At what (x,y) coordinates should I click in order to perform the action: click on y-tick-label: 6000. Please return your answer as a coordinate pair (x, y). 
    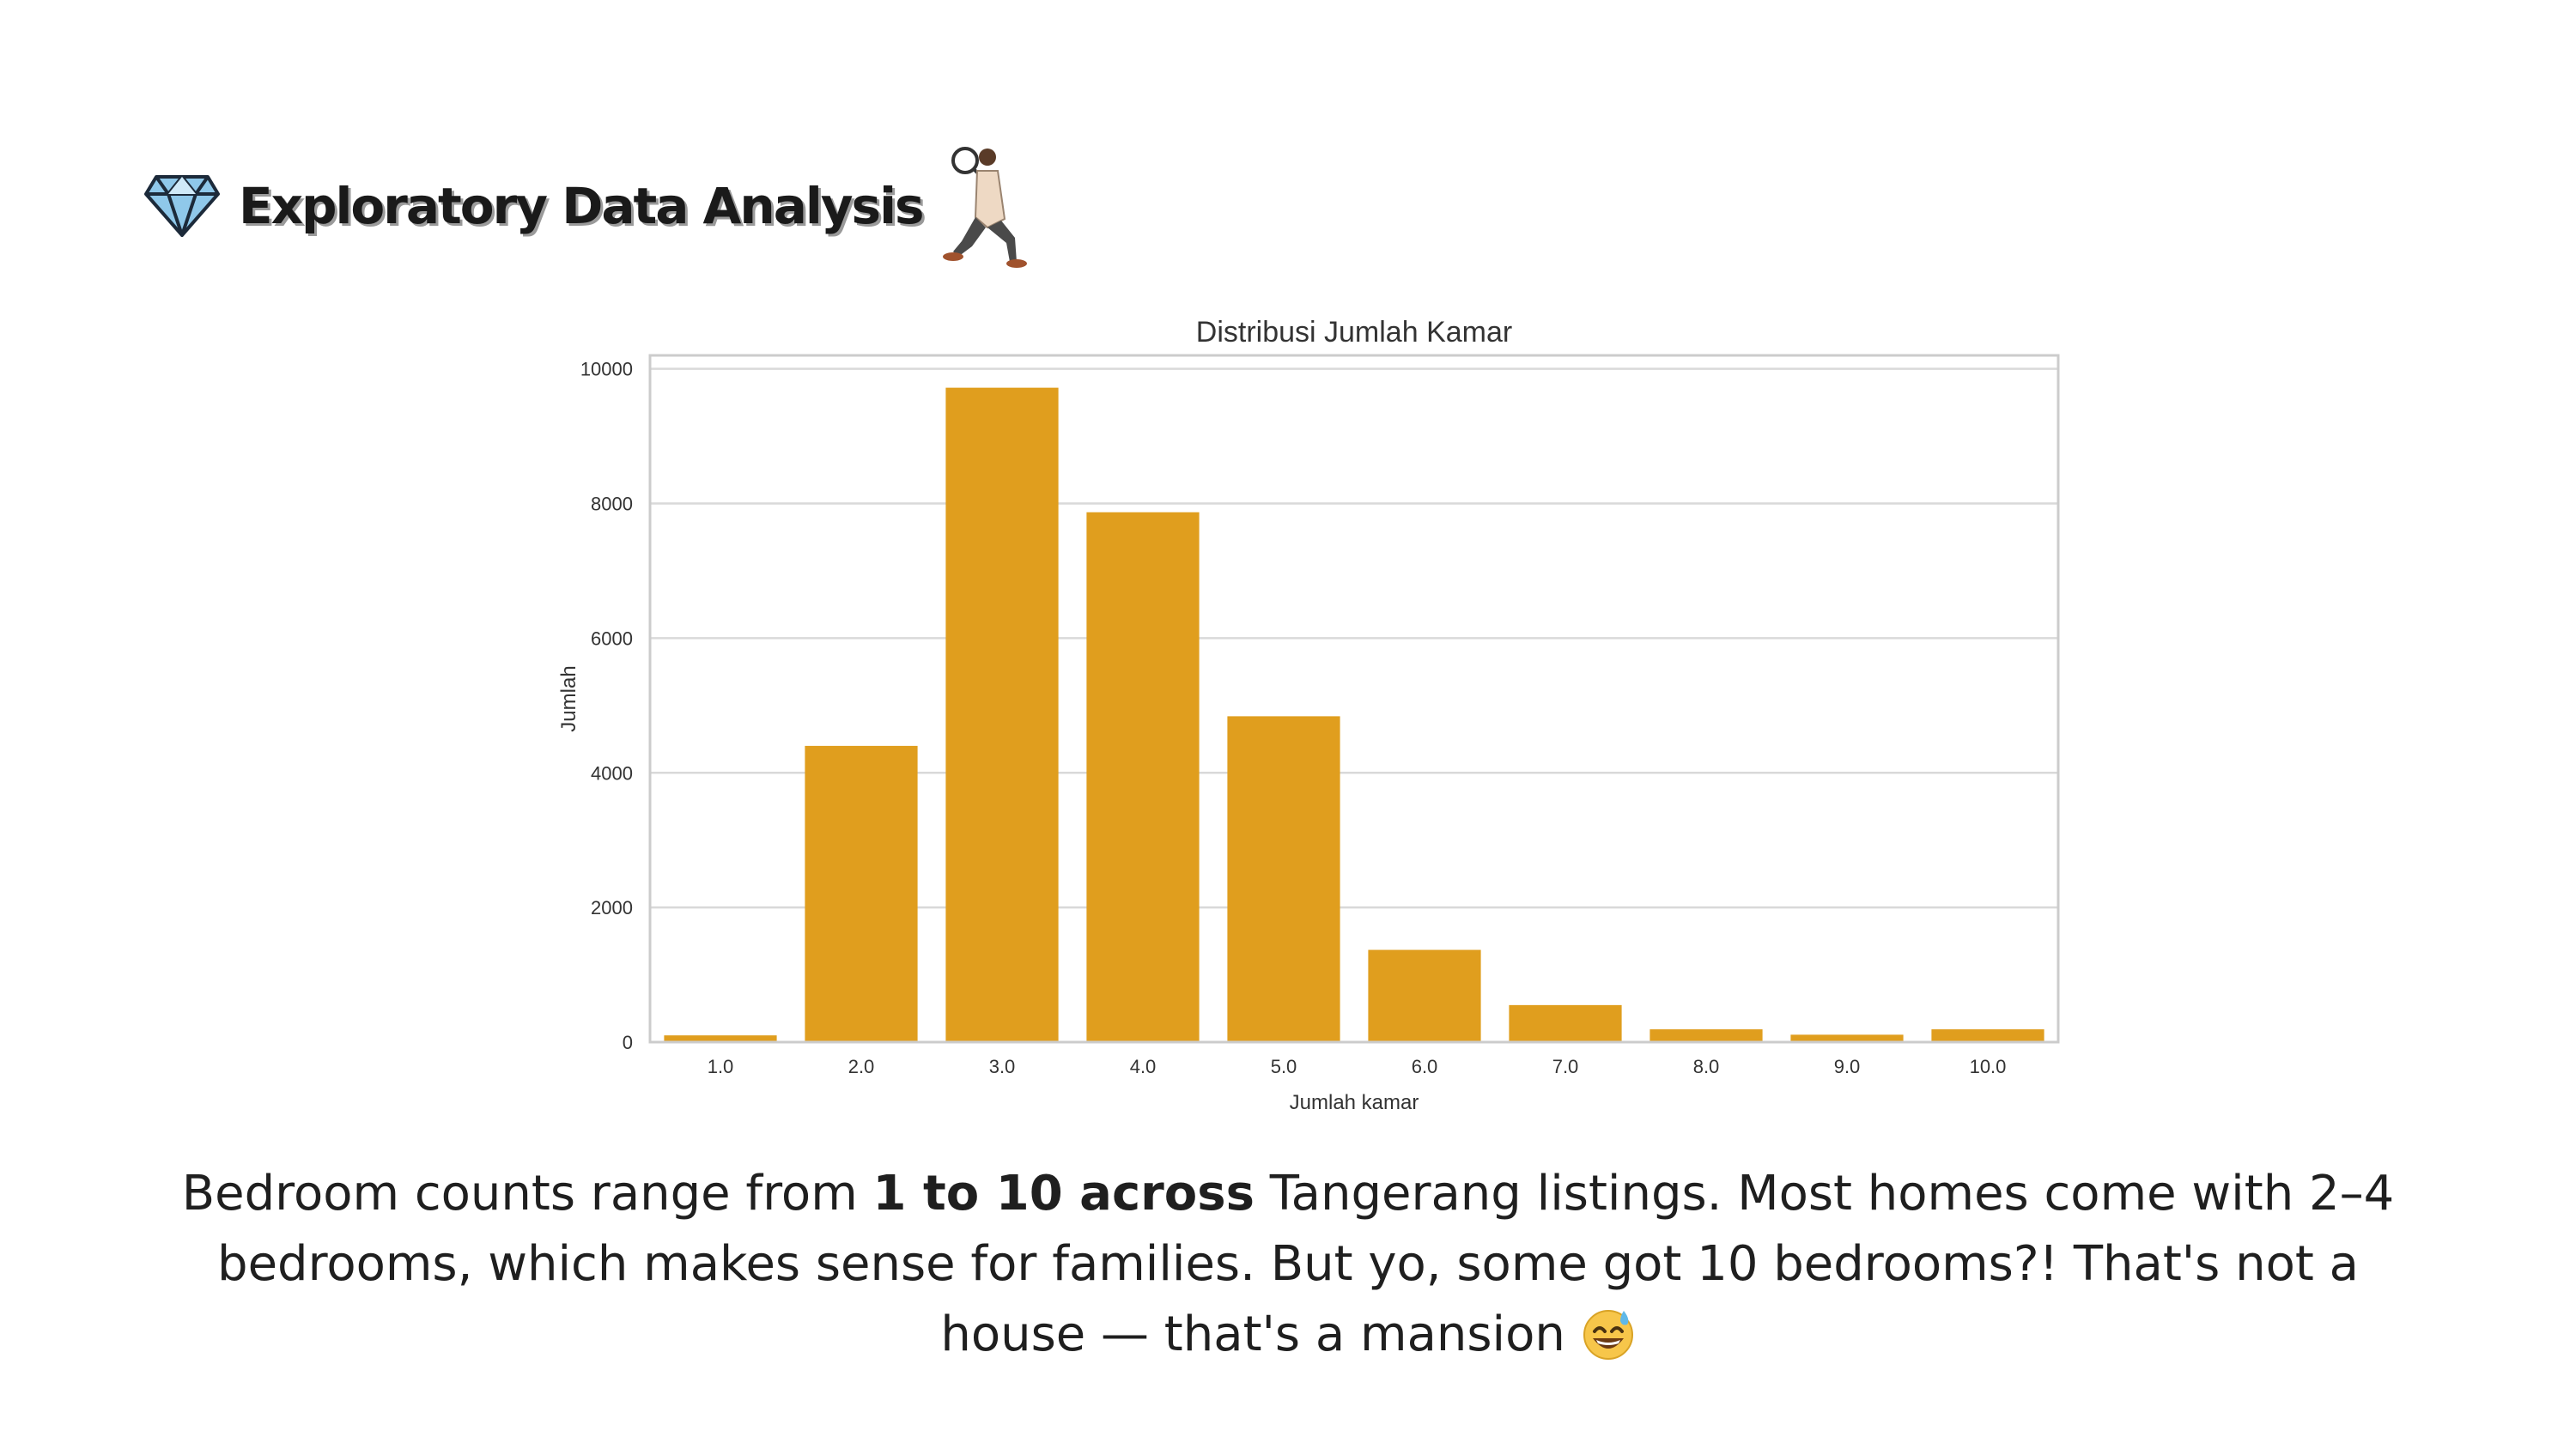
    Looking at the image, I should click on (612, 638).